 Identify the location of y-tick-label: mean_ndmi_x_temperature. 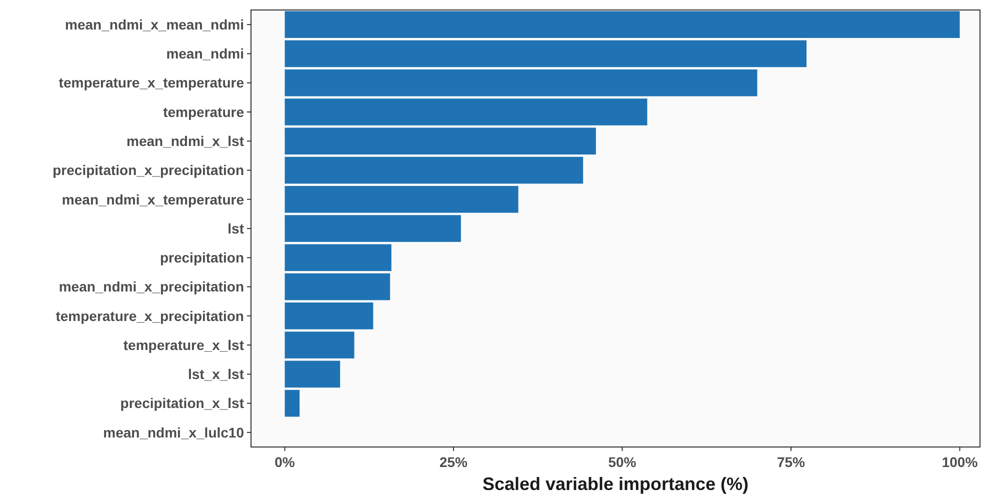
(153, 199).